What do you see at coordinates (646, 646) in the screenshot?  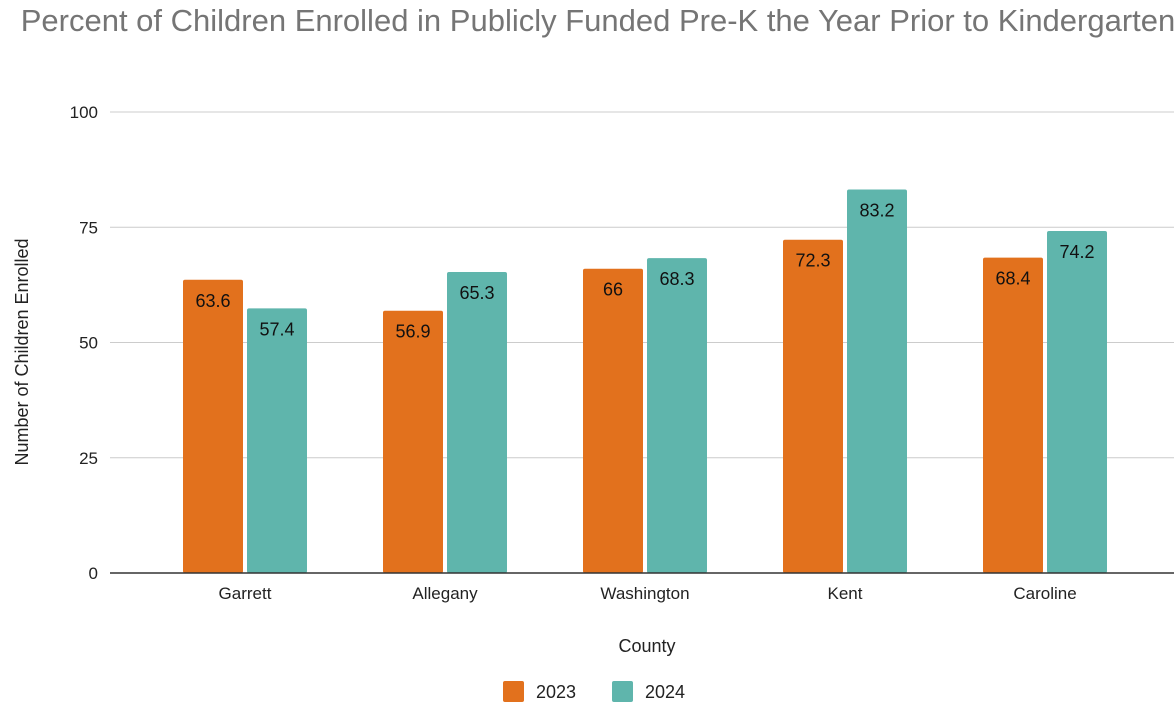 I see `x-axis-title: County` at bounding box center [646, 646].